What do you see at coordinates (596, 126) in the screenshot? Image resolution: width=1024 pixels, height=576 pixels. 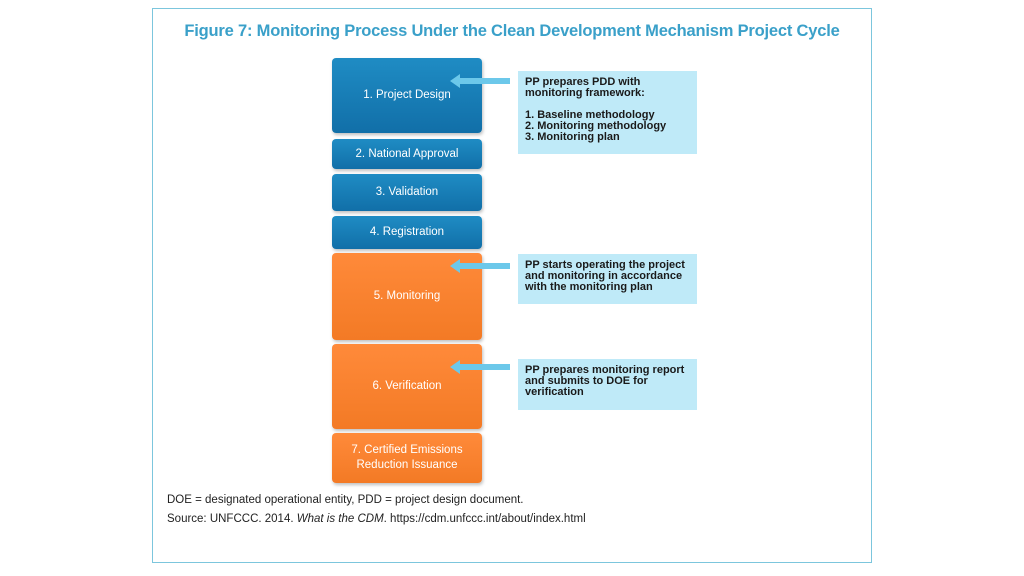 I see `note-item: 2. Monitoring methodology` at bounding box center [596, 126].